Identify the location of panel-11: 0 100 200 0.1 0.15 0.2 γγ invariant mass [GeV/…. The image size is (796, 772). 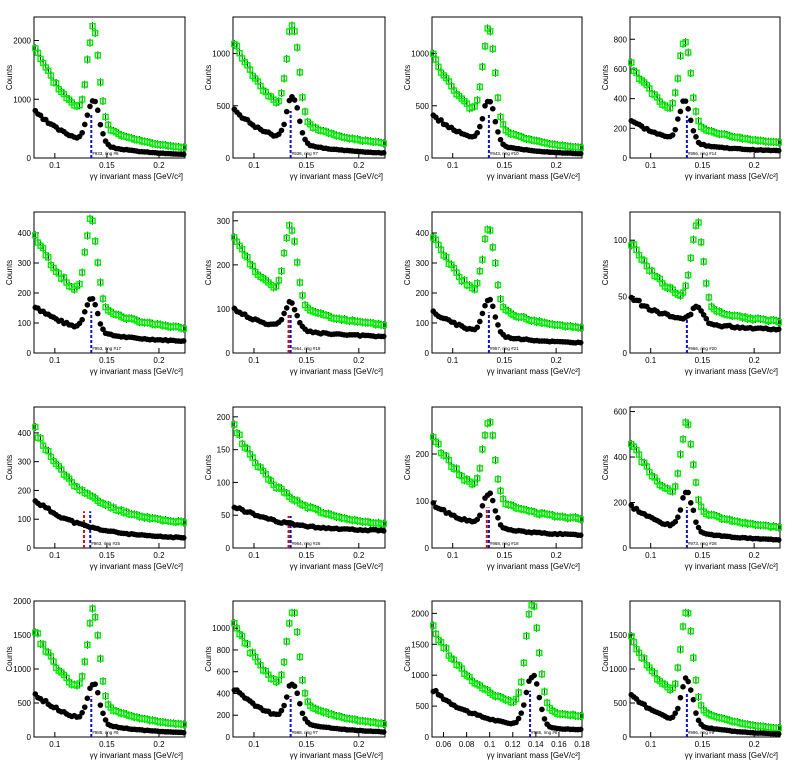
(493, 488).